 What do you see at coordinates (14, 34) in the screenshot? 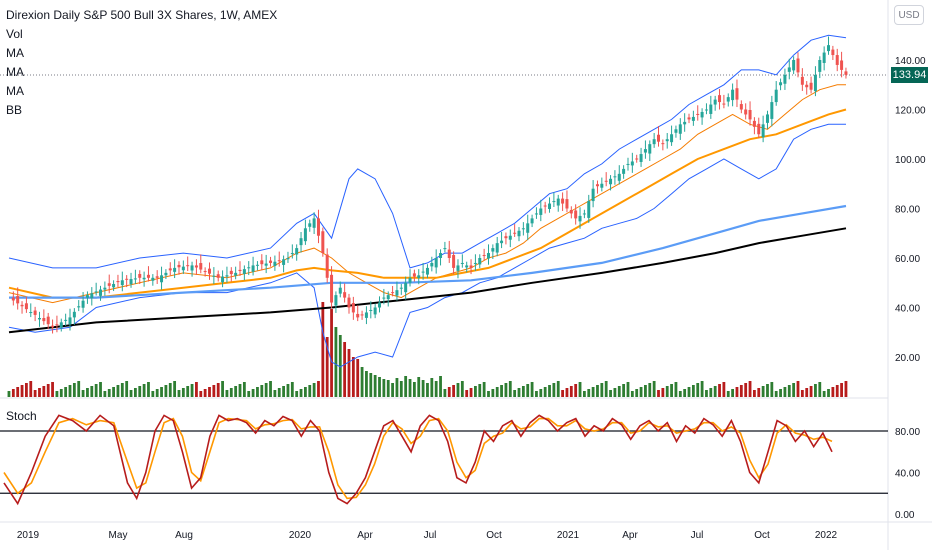
I see `legend-item-vol: Vol` at bounding box center [14, 34].